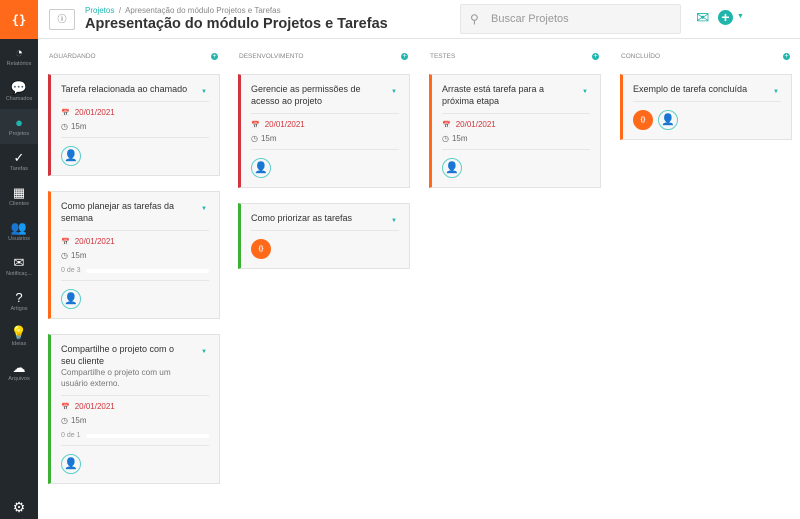 Image resolution: width=800 pixels, height=519 pixels. I want to click on check-icon: ✓, so click(19, 157).